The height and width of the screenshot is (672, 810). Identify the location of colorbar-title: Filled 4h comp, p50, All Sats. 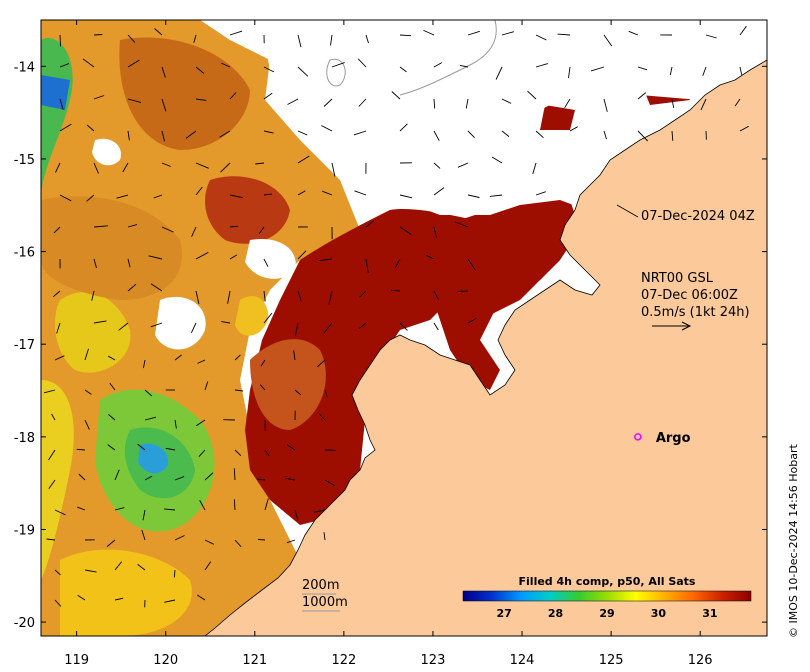
(607, 581).